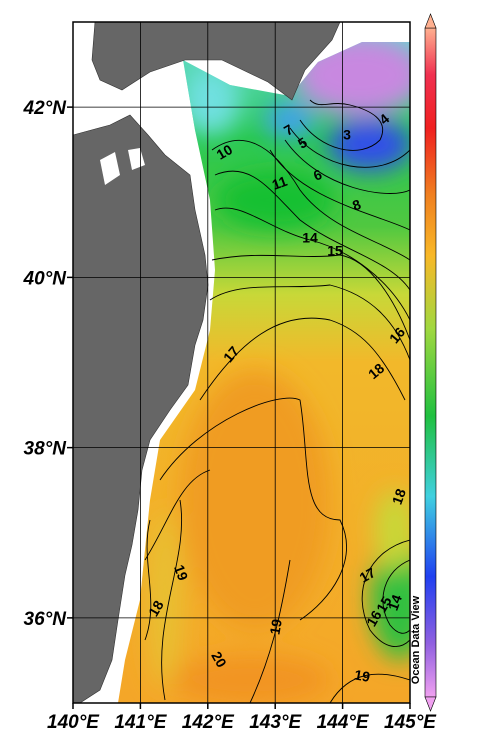  Describe the element at coordinates (225, 152) in the screenshot. I see `contour-label: 10` at that location.